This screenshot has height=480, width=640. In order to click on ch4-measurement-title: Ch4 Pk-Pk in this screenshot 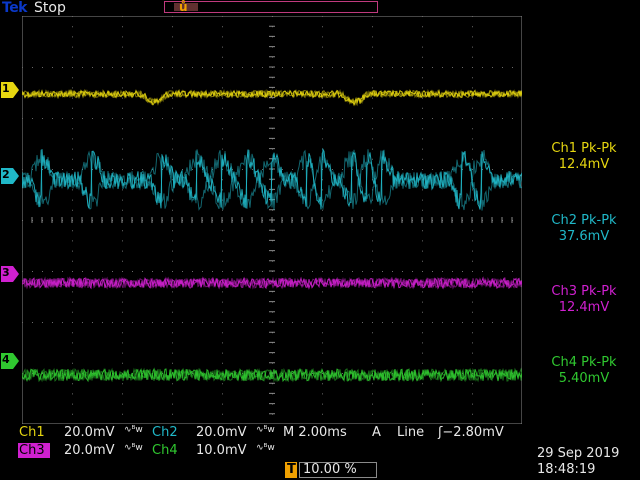, I will do `click(584, 362)`.